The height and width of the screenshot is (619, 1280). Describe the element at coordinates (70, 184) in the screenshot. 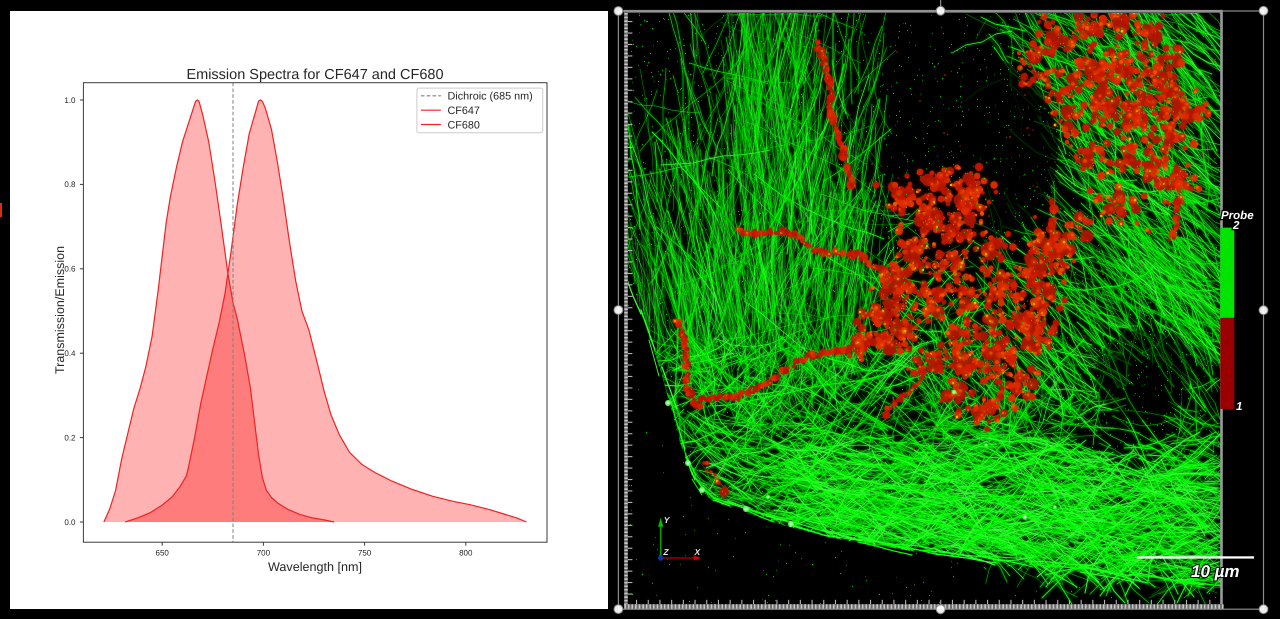

I see `svg-text: 0.8` at that location.